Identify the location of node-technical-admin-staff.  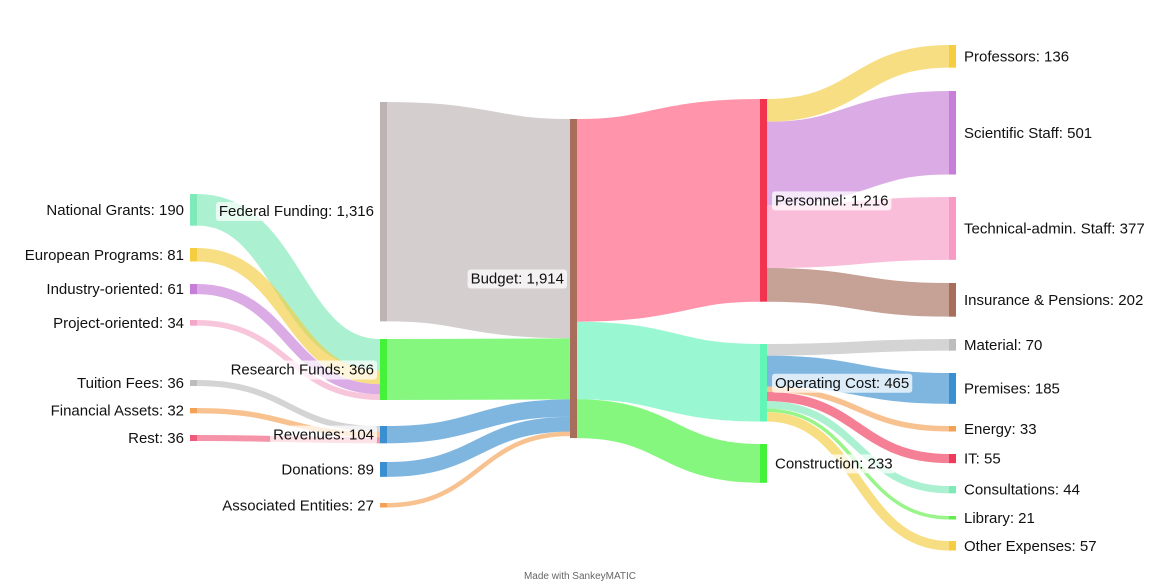
(952, 228).